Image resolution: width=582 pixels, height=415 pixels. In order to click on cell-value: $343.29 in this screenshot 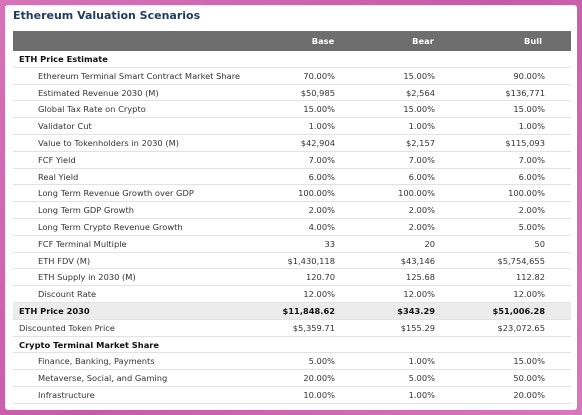, I will do `click(416, 311)`.